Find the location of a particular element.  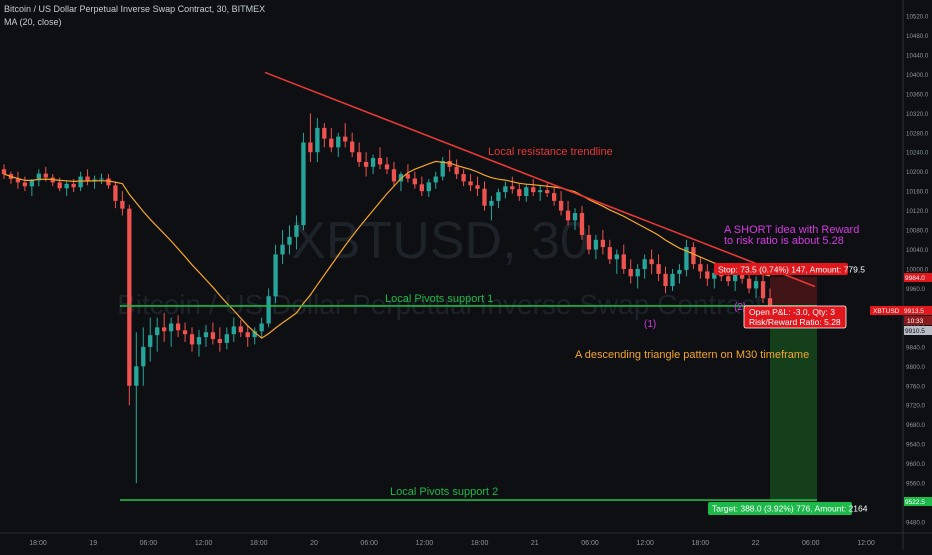

watermark-ticker: XBTUSD, 30 is located at coordinates (440, 241).